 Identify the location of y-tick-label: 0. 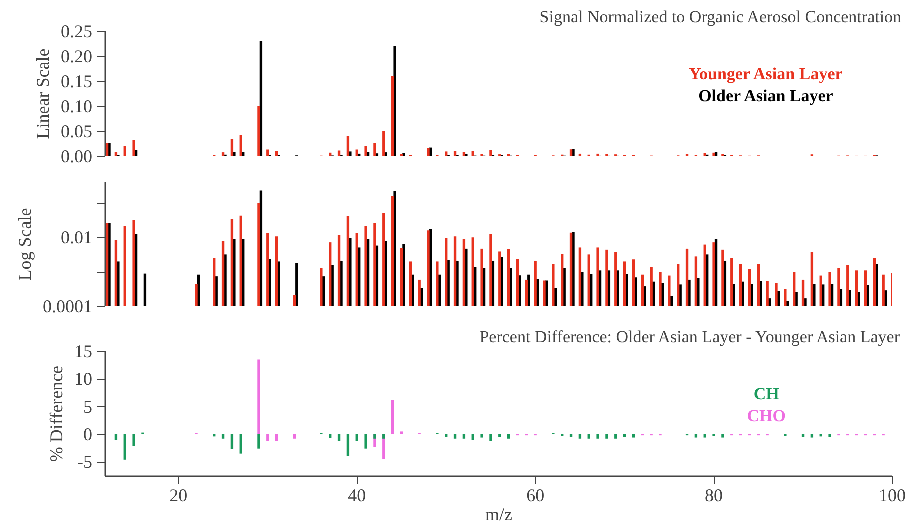
(88, 434).